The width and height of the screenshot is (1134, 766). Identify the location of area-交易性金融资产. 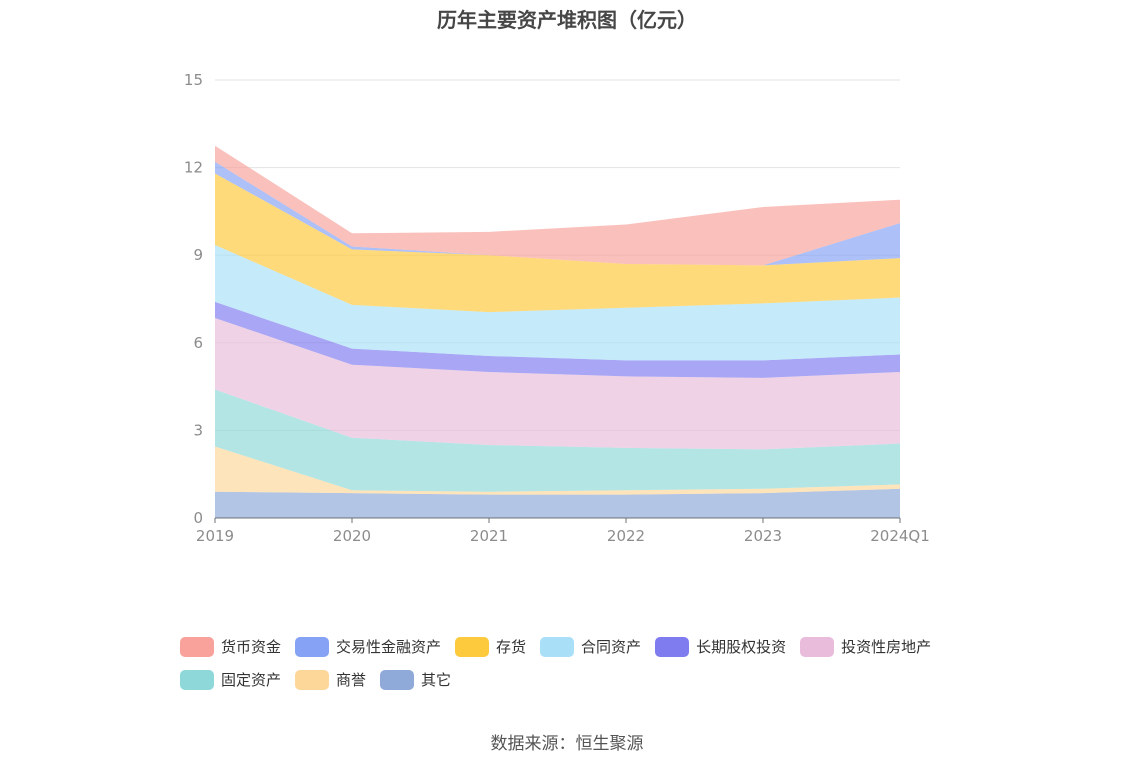
(557, 213).